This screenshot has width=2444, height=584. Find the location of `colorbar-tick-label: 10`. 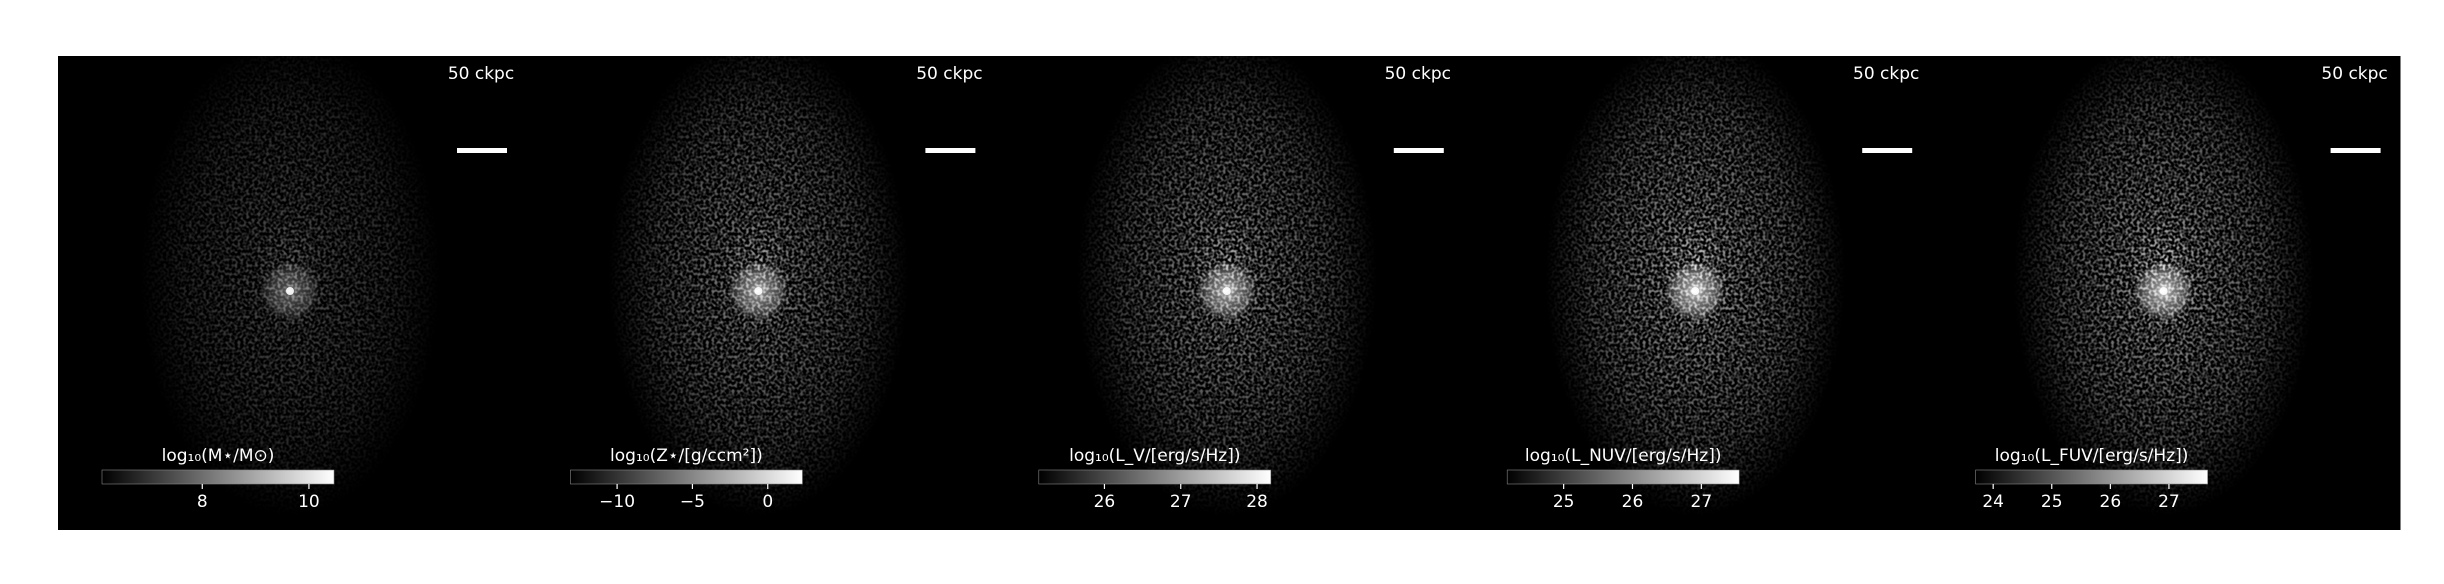

colorbar-tick-label: 10 is located at coordinates (309, 502).